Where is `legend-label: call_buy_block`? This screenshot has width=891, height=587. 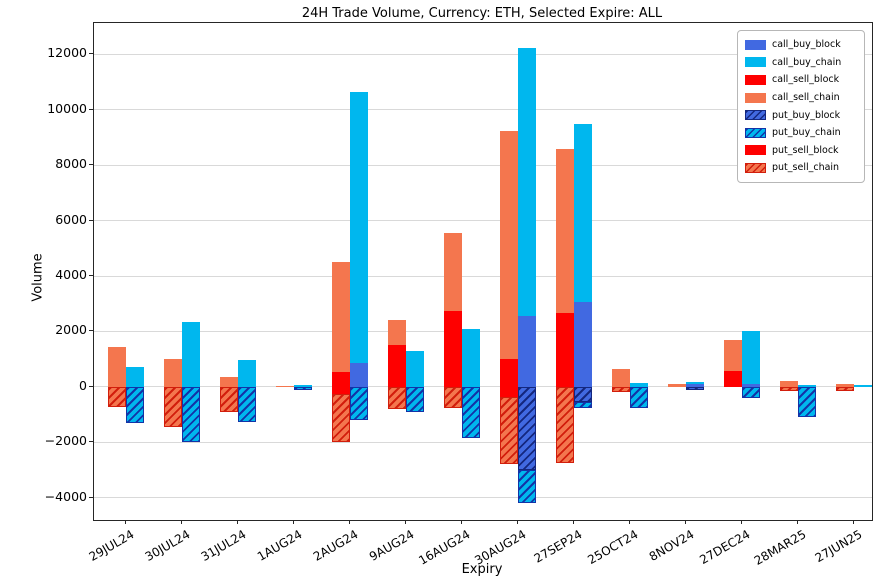
legend-label: call_buy_block is located at coordinates (806, 45).